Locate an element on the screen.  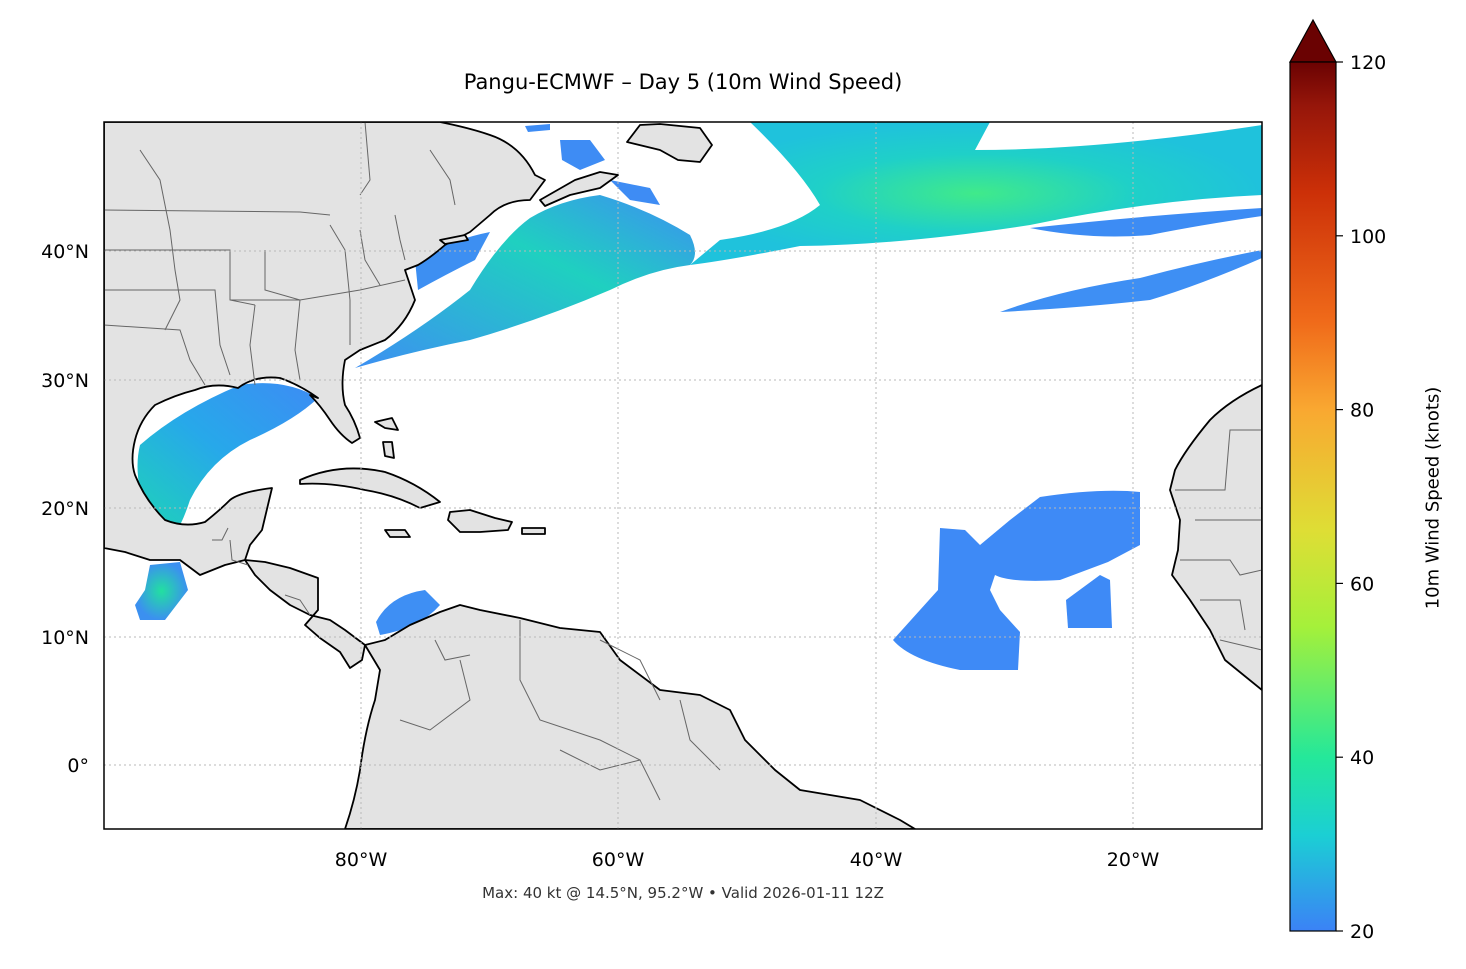
africa is located at coordinates (1215, 537).